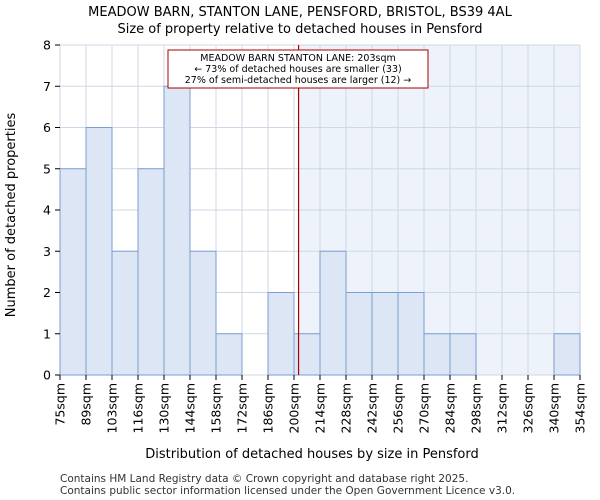 This screenshot has height=500, width=600. Describe the element at coordinates (86, 404) in the screenshot. I see `x-tick-label: 89sqm` at that location.